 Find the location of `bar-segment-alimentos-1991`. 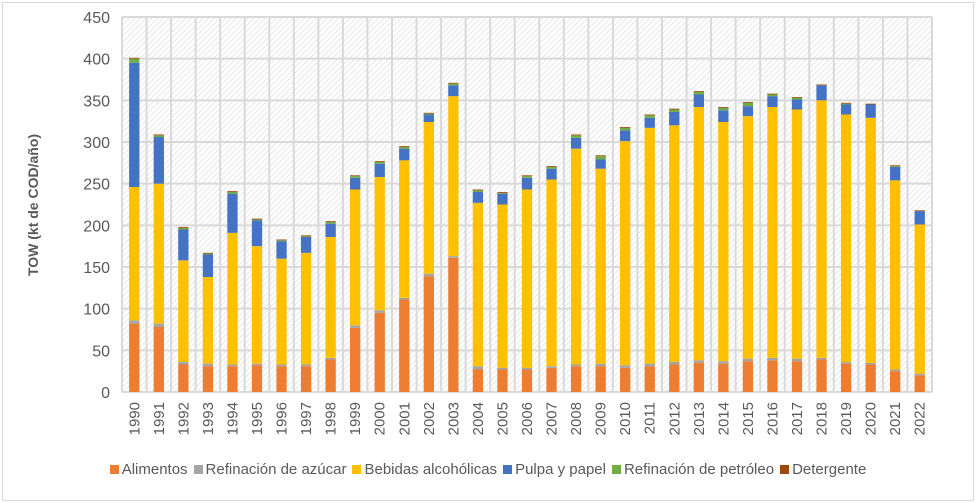

bar-segment-alimentos-1991 is located at coordinates (158, 359).